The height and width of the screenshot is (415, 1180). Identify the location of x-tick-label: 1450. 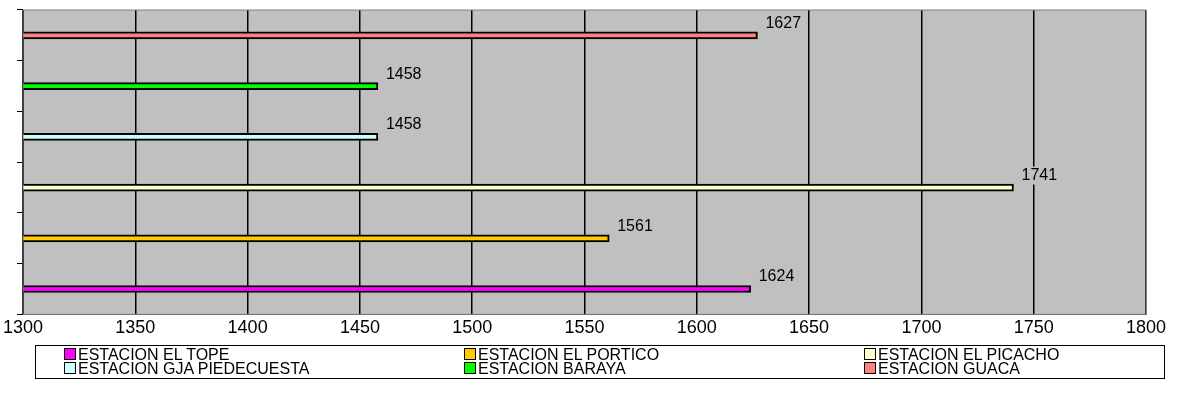
(359, 327).